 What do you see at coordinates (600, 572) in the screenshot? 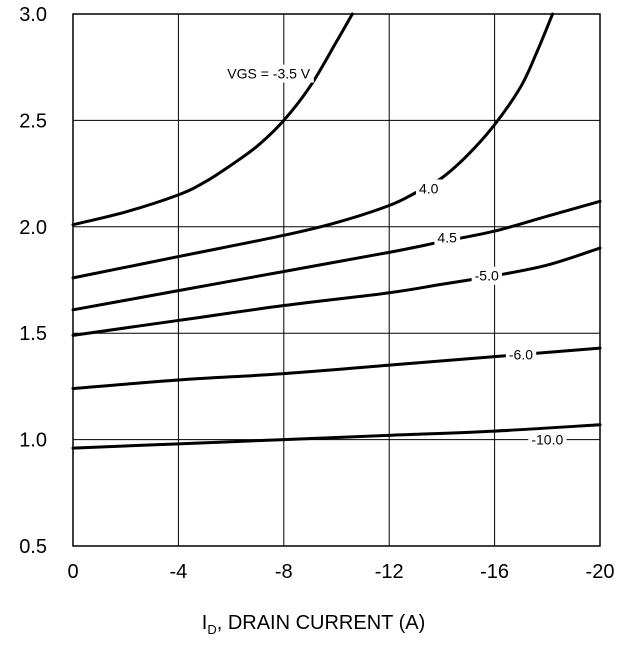
I see `x-tick-label: -20` at bounding box center [600, 572].